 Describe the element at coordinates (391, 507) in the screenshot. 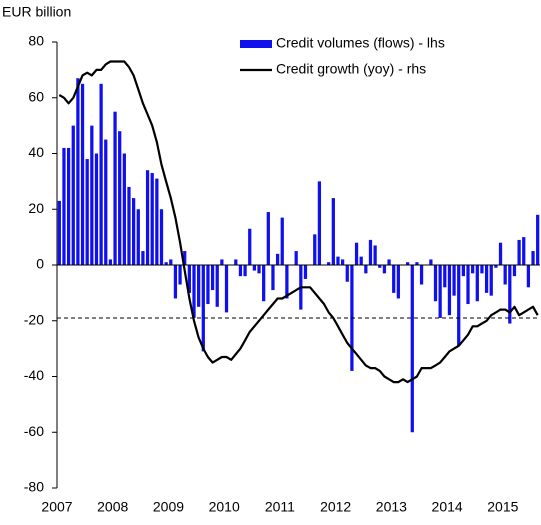

I see `x-tick-label: 2013` at that location.